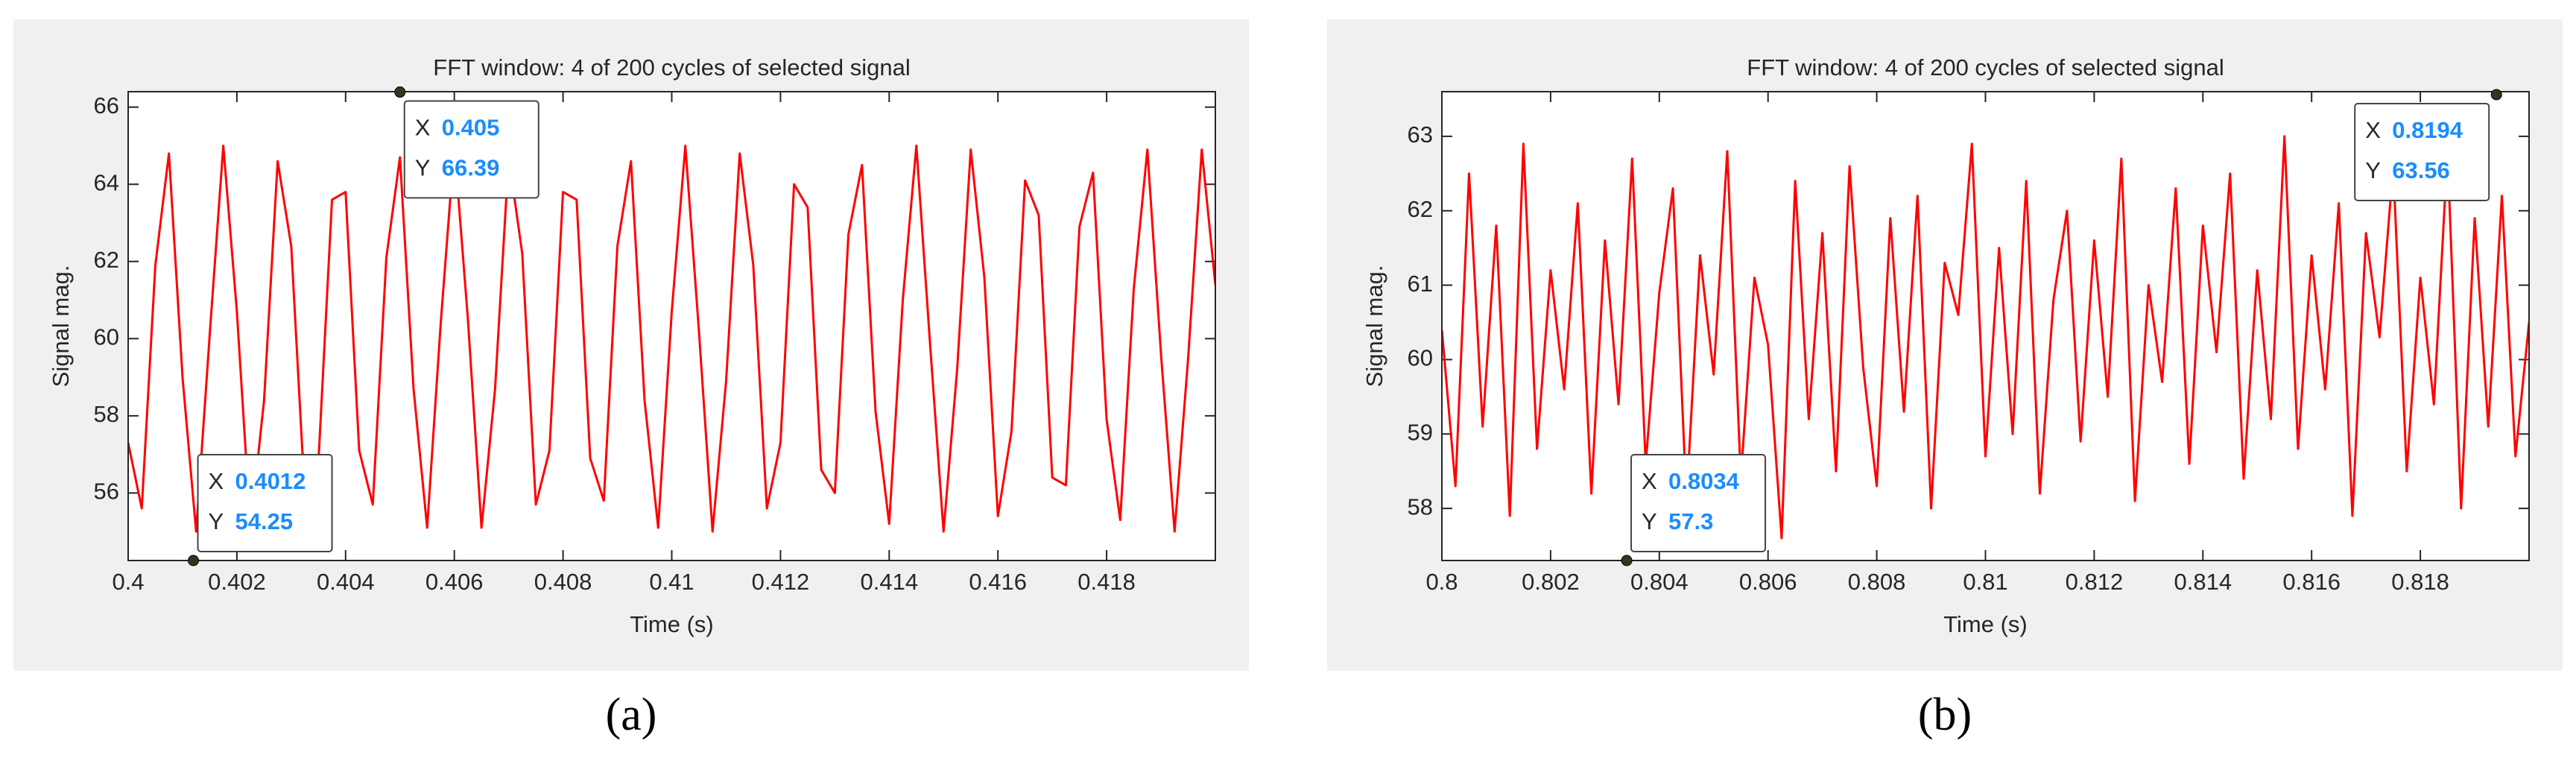 The image size is (2576, 764). Describe the element at coordinates (1420, 284) in the screenshot. I see `y-tick-label: 61` at that location.